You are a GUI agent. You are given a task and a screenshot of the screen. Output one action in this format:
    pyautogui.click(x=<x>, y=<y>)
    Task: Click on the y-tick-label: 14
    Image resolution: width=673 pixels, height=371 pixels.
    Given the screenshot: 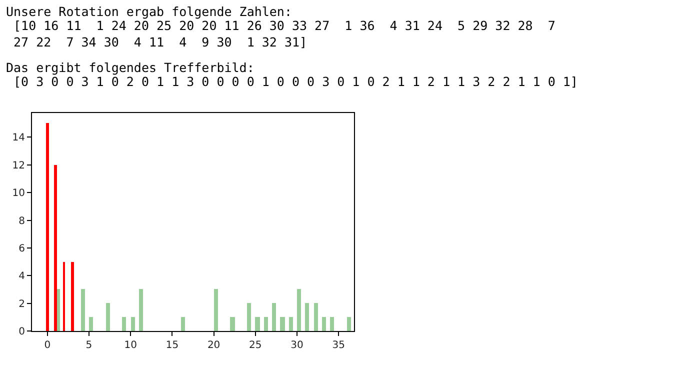 What is the action you would take?
    pyautogui.click(x=18, y=138)
    